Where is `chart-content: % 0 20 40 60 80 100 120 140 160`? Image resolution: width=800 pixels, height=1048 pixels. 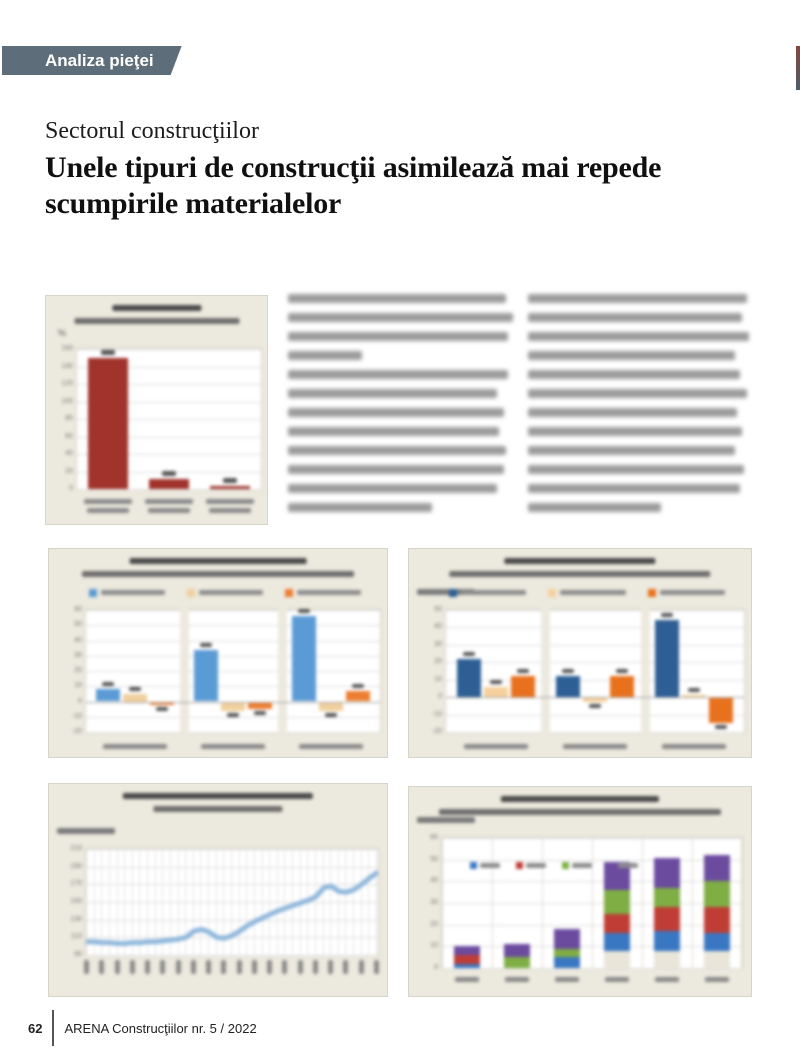
chart-content: % 0 20 40 60 80 100 120 140 160 is located at coordinates (156, 410).